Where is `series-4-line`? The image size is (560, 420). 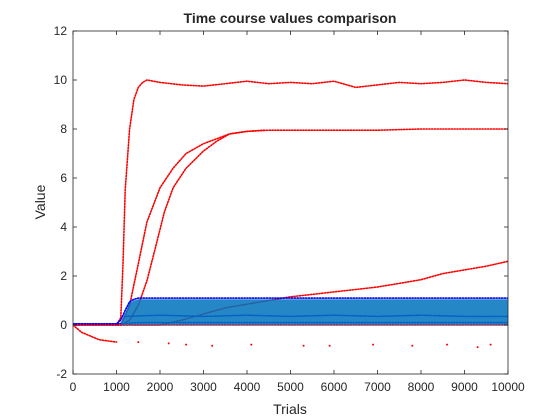
series-4-line is located at coordinates (95, 333).